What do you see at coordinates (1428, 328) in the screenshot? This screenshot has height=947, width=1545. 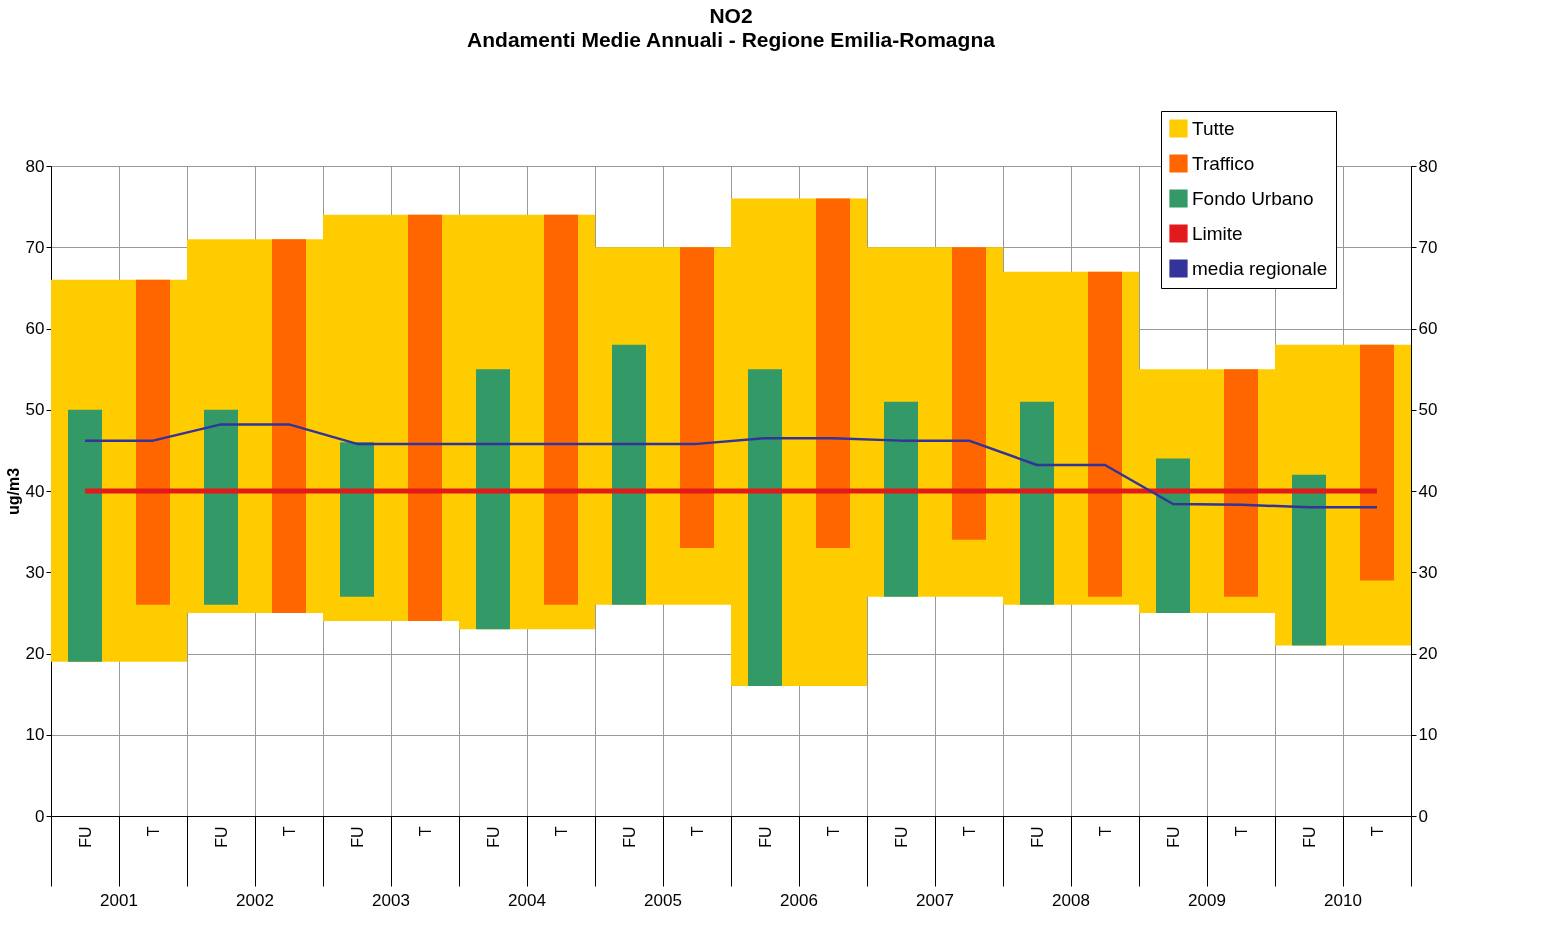 I see `y2-tick-label: 60` at bounding box center [1428, 328].